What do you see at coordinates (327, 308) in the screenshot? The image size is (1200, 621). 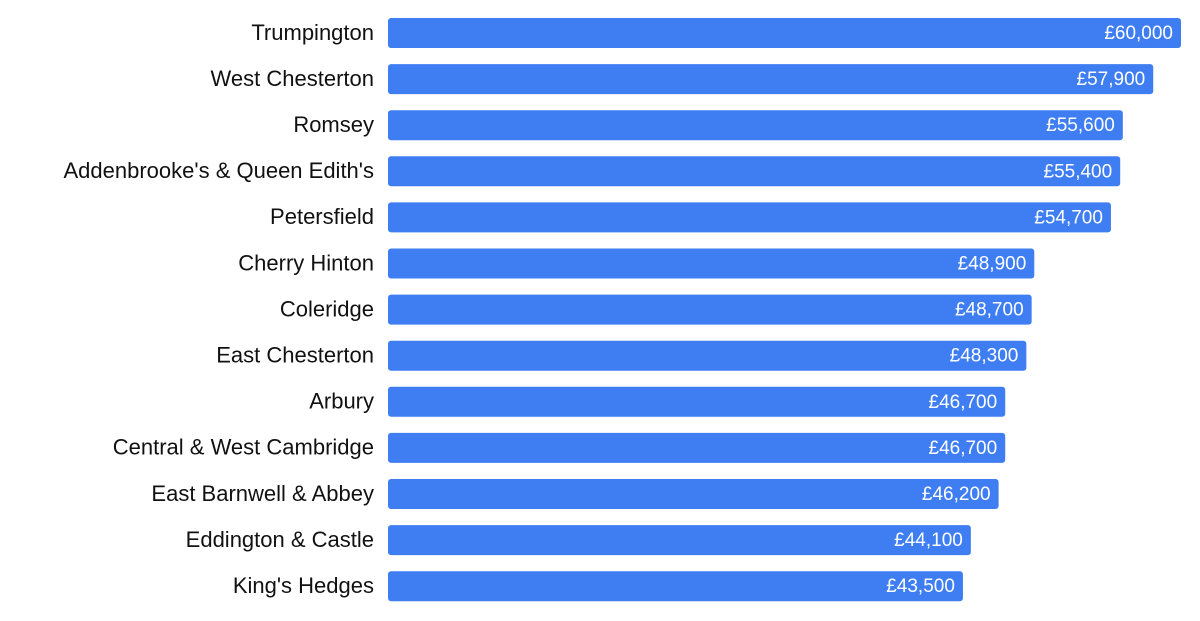 I see `category-label: Coleridge` at bounding box center [327, 308].